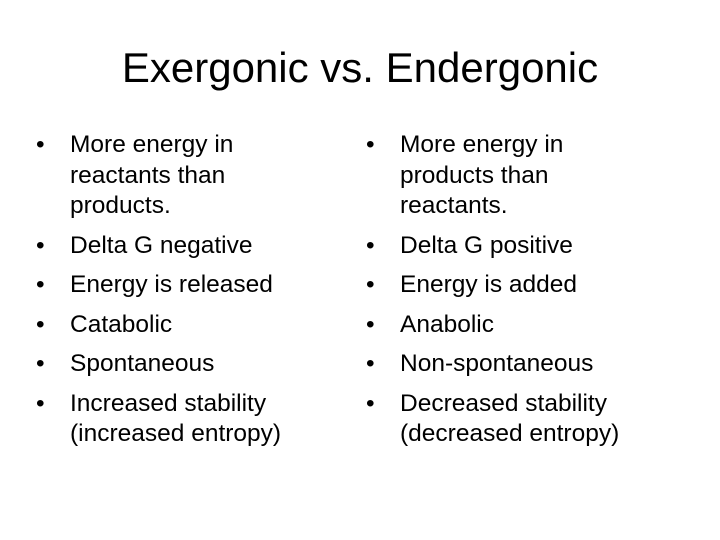 The height and width of the screenshot is (540, 720). What do you see at coordinates (526, 325) in the screenshot?
I see `endergonic-item-anabolic: Anabolic` at bounding box center [526, 325].